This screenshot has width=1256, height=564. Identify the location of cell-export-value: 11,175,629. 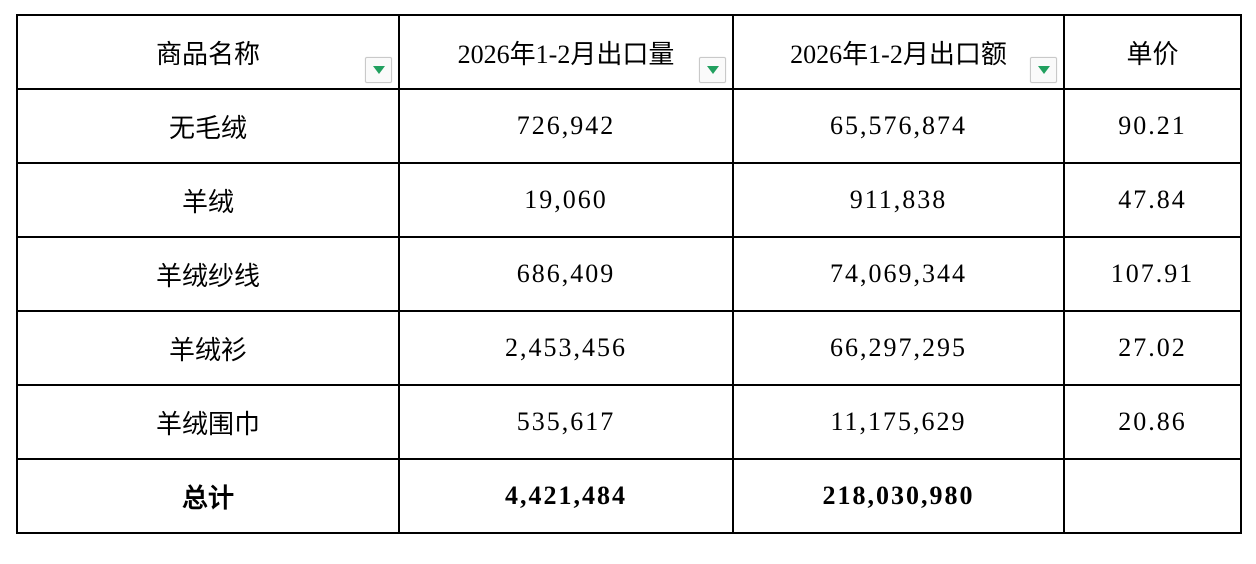
(898, 422).